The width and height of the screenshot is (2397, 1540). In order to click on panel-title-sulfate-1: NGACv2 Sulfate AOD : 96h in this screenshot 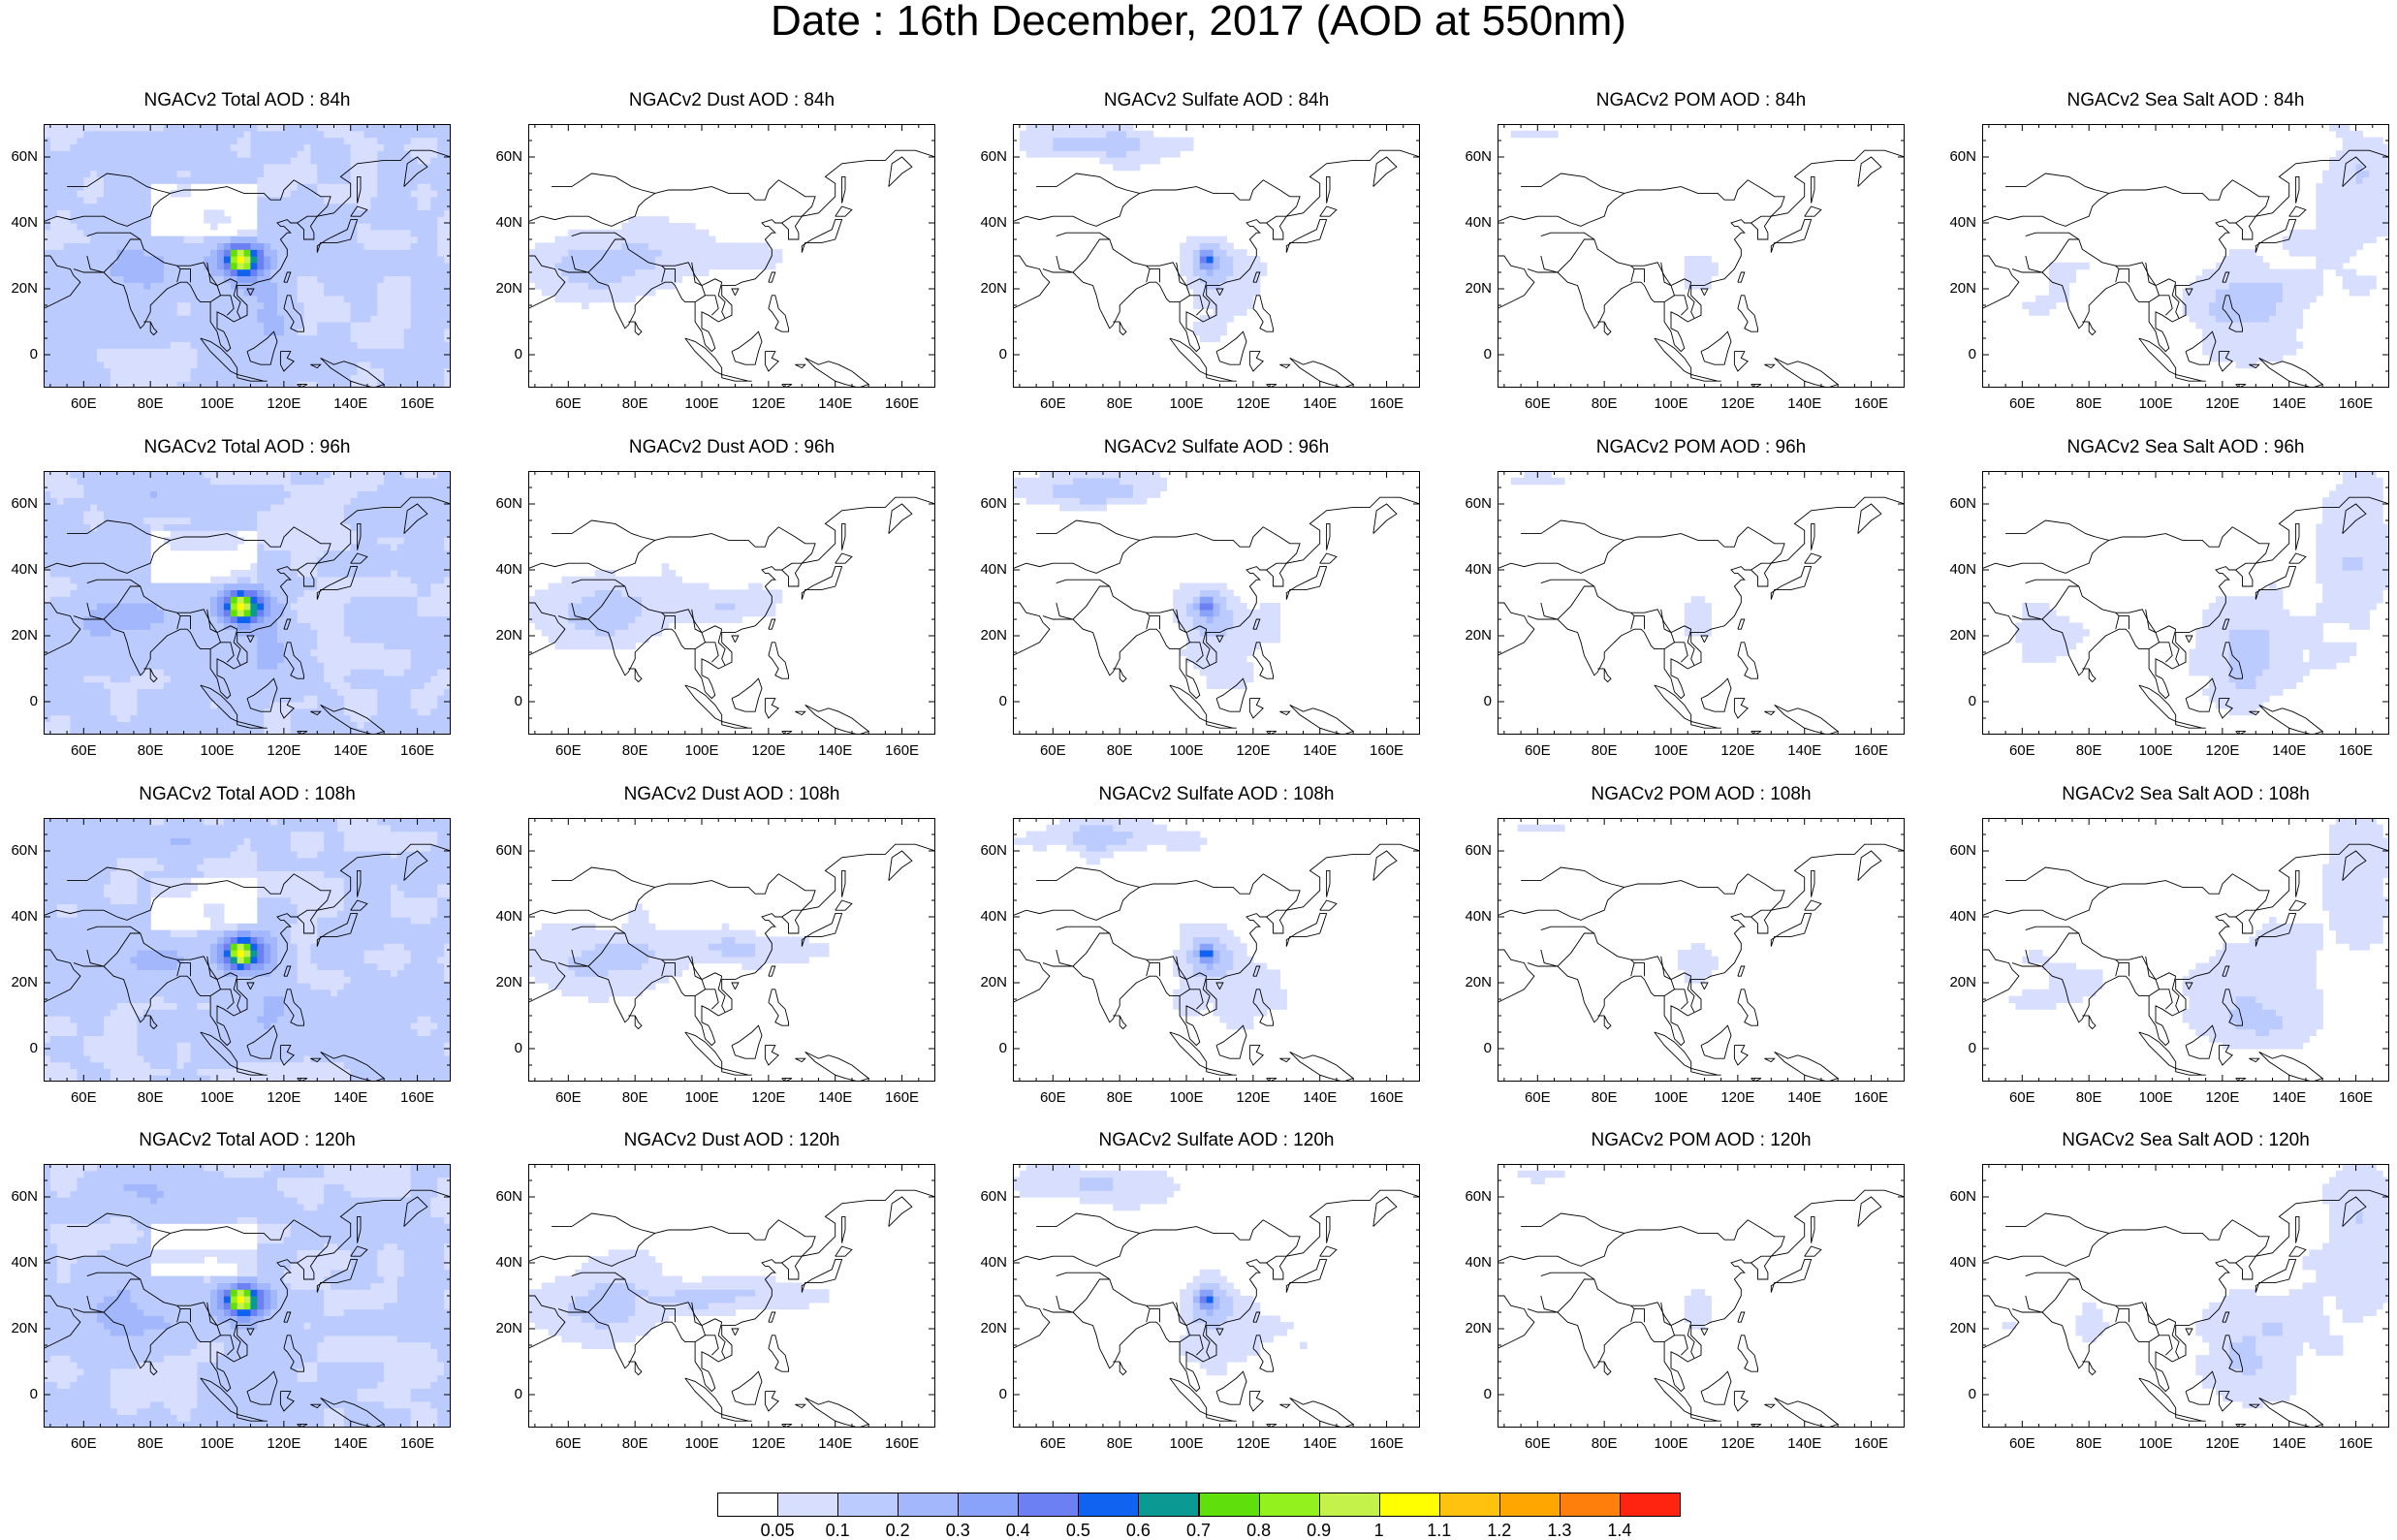, I will do `click(1216, 447)`.